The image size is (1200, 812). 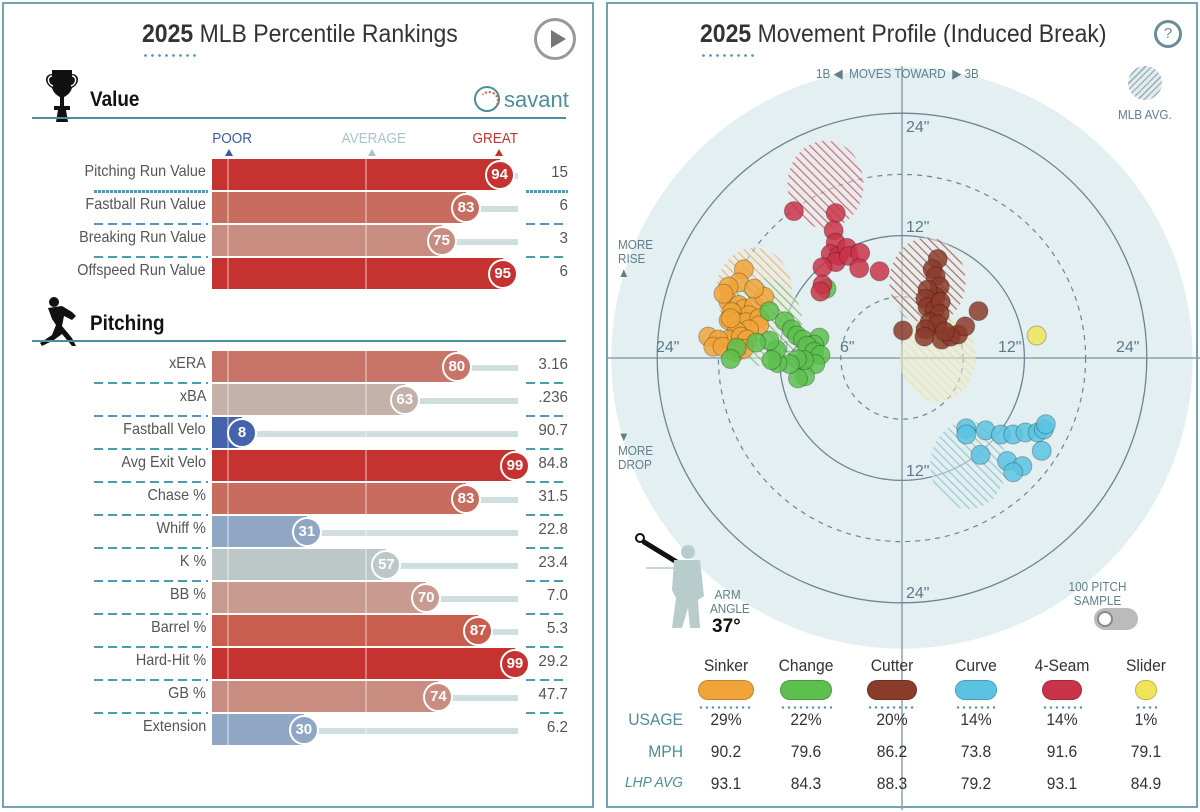 I want to click on percentile-row: BB % 70 7.0, so click(x=299, y=597).